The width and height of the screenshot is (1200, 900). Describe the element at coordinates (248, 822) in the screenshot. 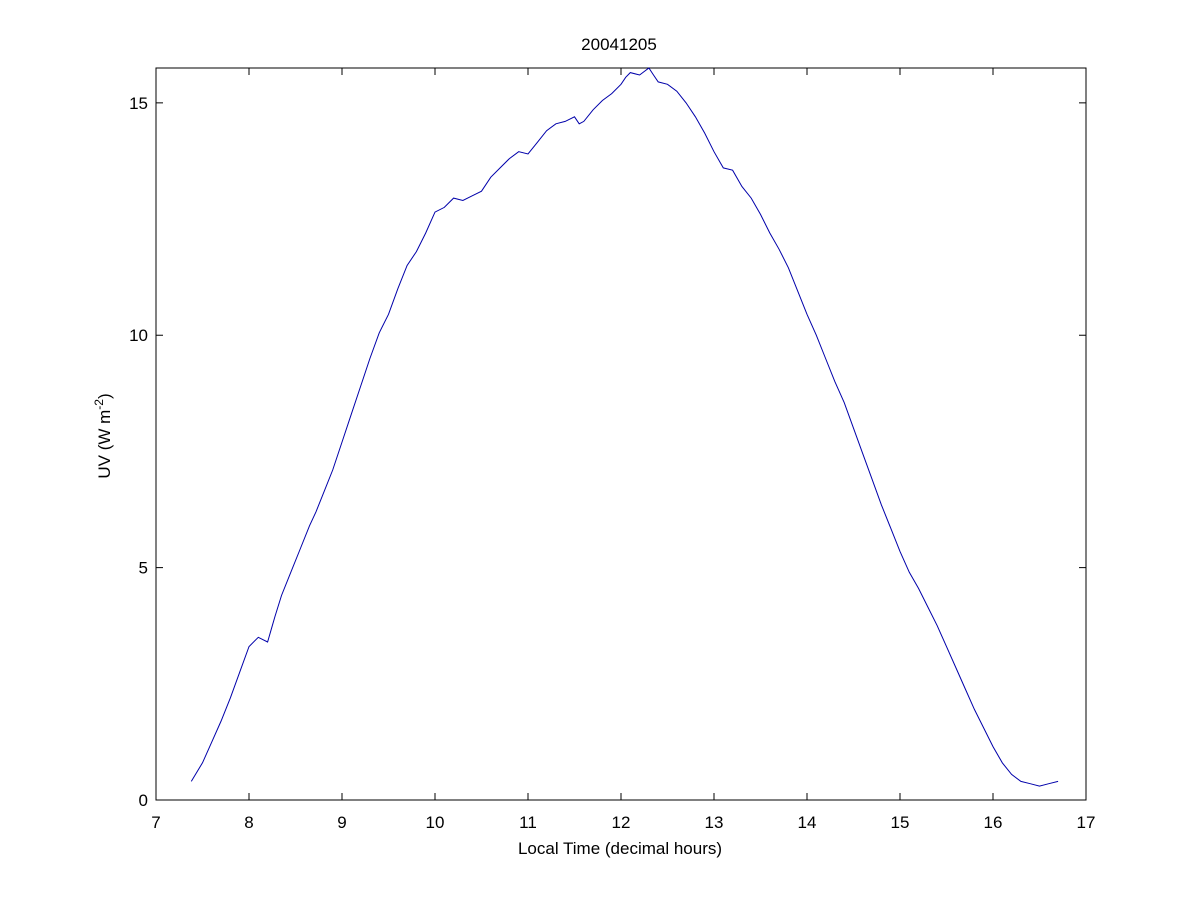

I see `x-tick-label: 8` at that location.